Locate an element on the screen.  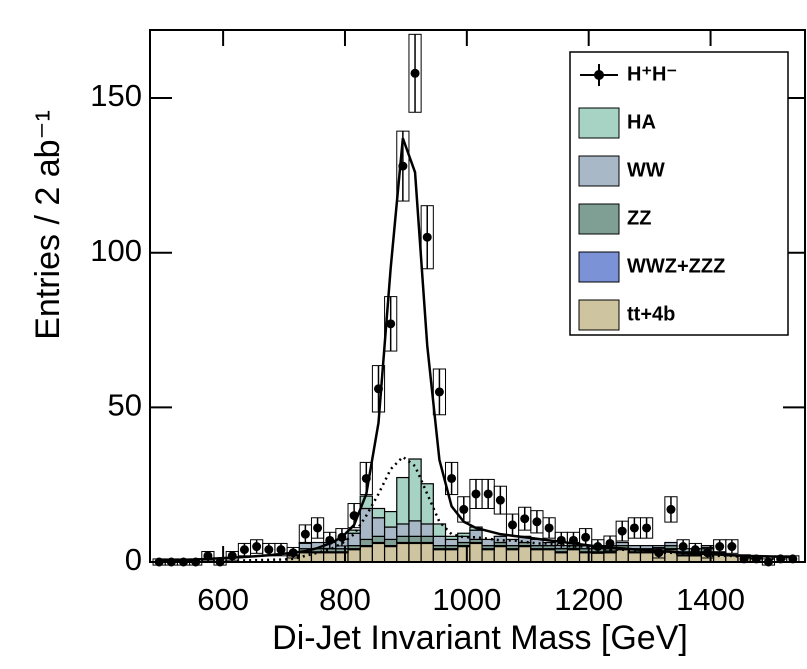
legend-label: WWZ+ZZZ is located at coordinates (676, 266).